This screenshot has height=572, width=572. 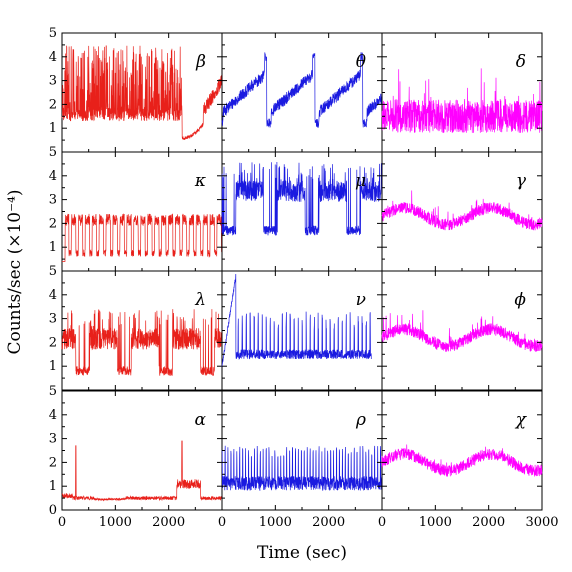 I want to click on panel-0: β 1 2 3 4 5, so click(x=136, y=89).